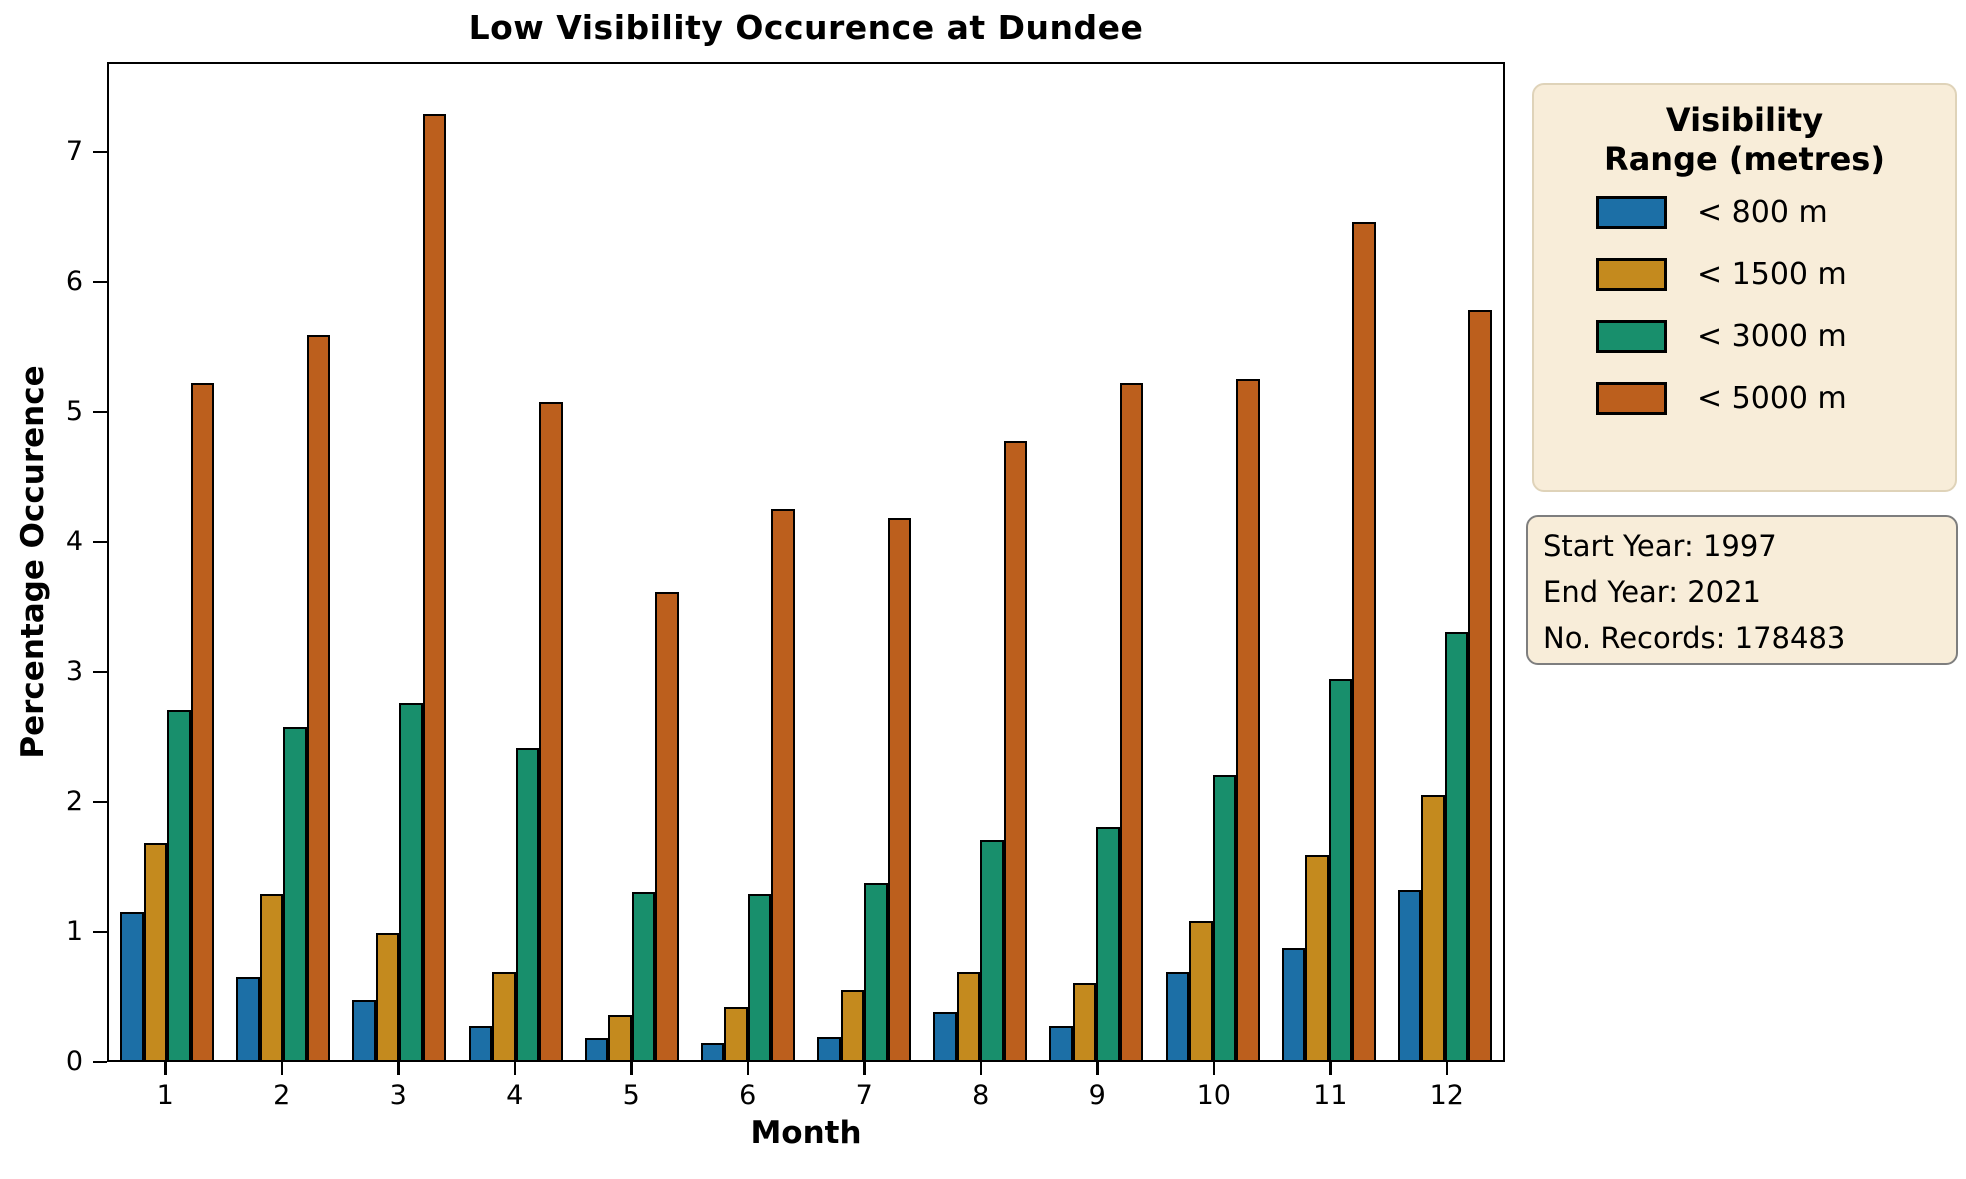  I want to click on legend-label-1500m: < 1500 m, so click(1772, 275).